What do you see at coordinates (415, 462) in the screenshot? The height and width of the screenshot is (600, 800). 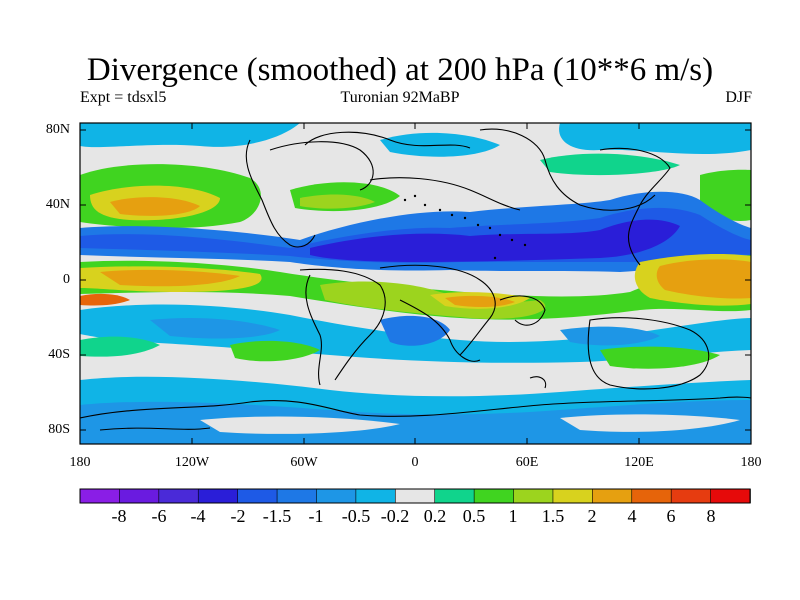 I see `x-tick-label: 0` at bounding box center [415, 462].